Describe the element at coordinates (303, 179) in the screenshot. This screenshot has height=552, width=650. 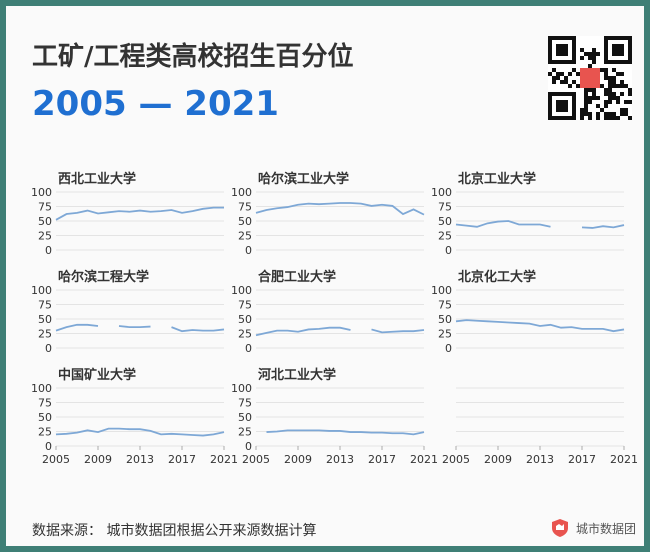
I see `panel-title: 哈尔滨工业大学` at that location.